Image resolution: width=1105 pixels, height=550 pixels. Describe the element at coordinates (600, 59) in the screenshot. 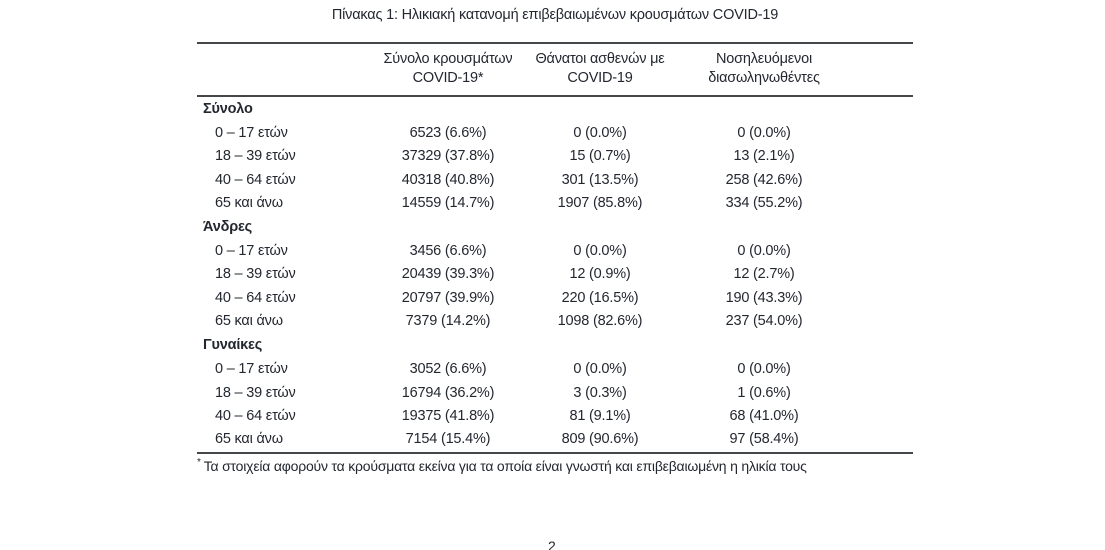

I see `column-header-deaths-line1: Θάνατοι ασθενών με` at that location.